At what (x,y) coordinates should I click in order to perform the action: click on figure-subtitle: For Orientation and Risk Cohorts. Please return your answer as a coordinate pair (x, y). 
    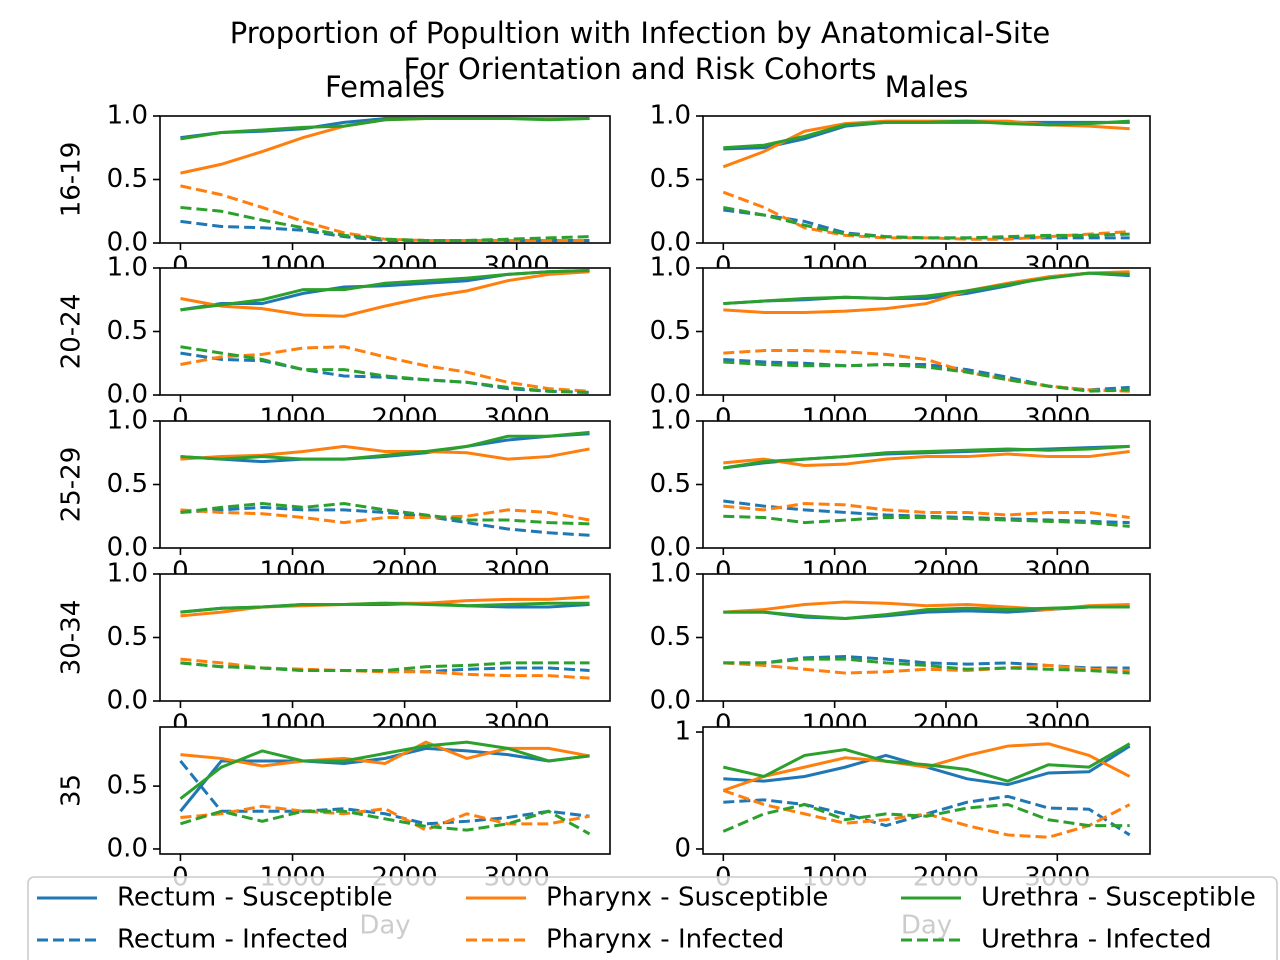
    Looking at the image, I should click on (639, 69).